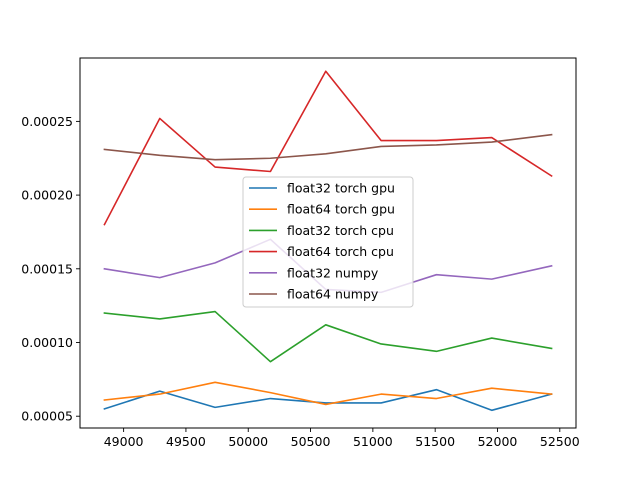  Describe the element at coordinates (342, 438) in the screenshot. I see `x-axis: 49000 49500 50000 50500 51000 51500 52000 52500` at that location.